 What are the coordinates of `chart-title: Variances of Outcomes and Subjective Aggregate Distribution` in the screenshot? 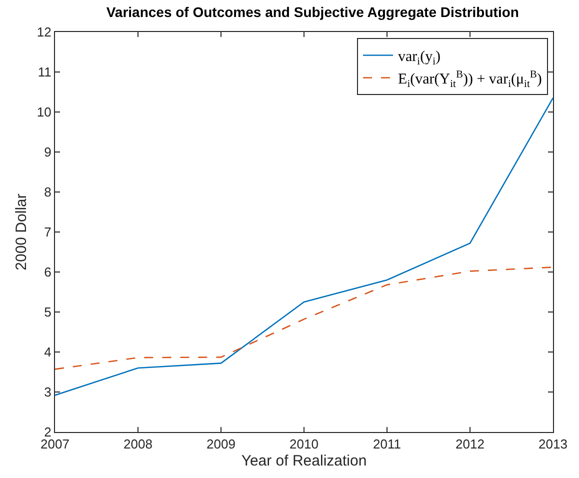 It's located at (312, 12).